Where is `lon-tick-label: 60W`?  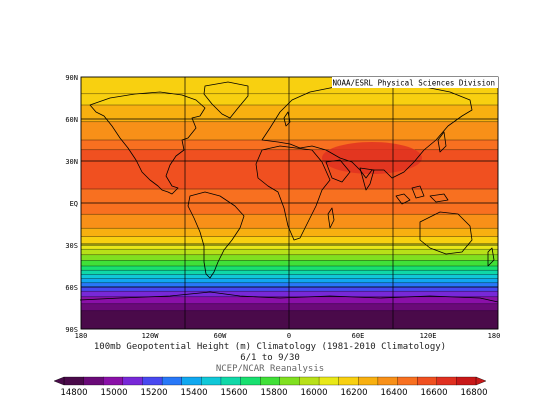
lon-tick-label: 60W is located at coordinates (220, 336).